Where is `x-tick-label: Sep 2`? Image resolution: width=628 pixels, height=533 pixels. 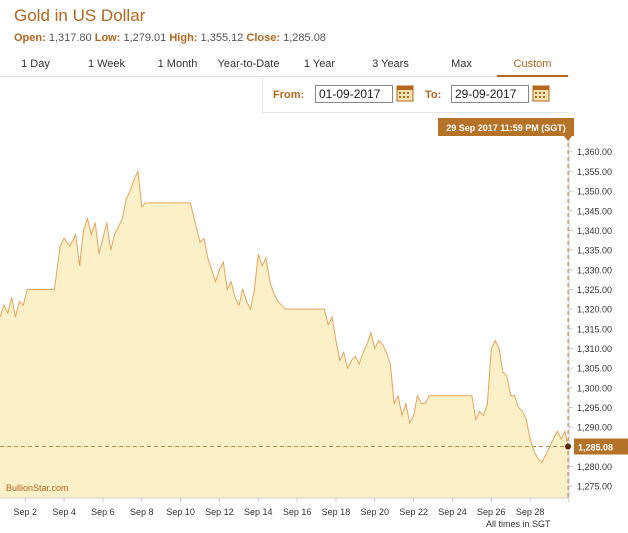 x-tick-label: Sep 2 is located at coordinates (25, 512).